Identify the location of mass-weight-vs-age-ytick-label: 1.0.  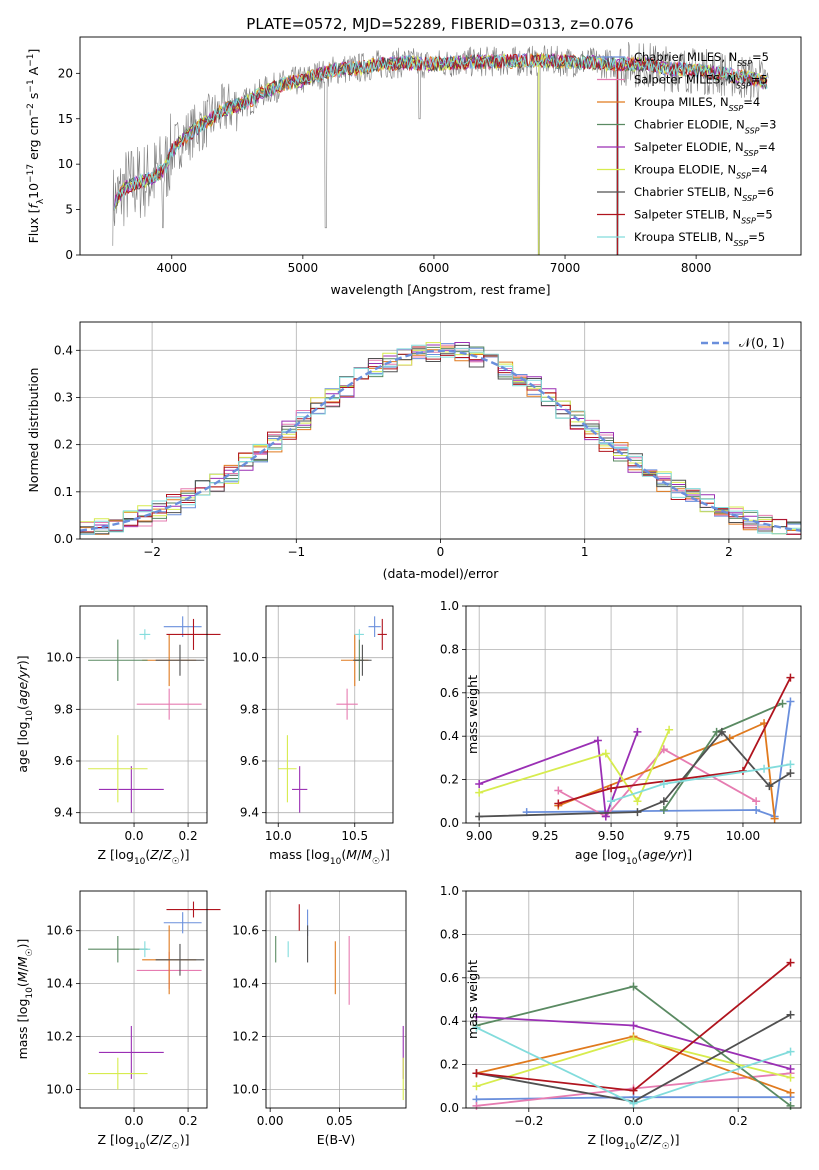
(449, 606).